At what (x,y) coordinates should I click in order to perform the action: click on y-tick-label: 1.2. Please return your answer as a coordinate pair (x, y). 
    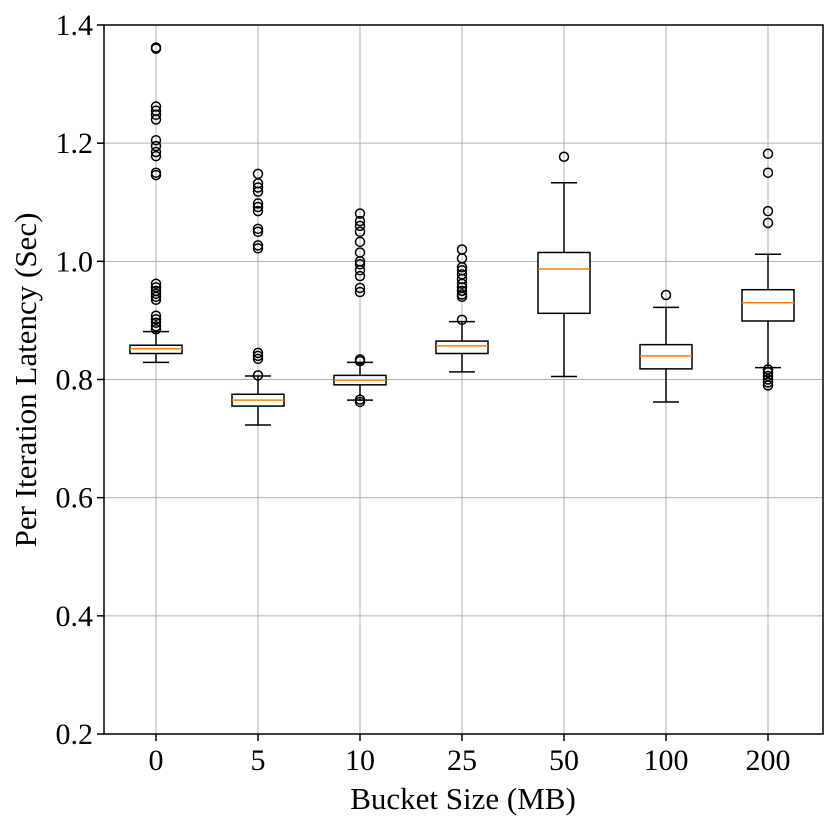
    Looking at the image, I should click on (75, 143).